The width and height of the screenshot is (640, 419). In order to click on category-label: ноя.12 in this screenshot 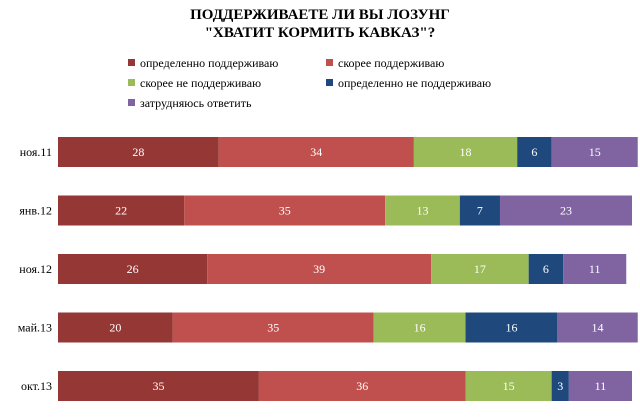, I will do `click(35, 269)`.